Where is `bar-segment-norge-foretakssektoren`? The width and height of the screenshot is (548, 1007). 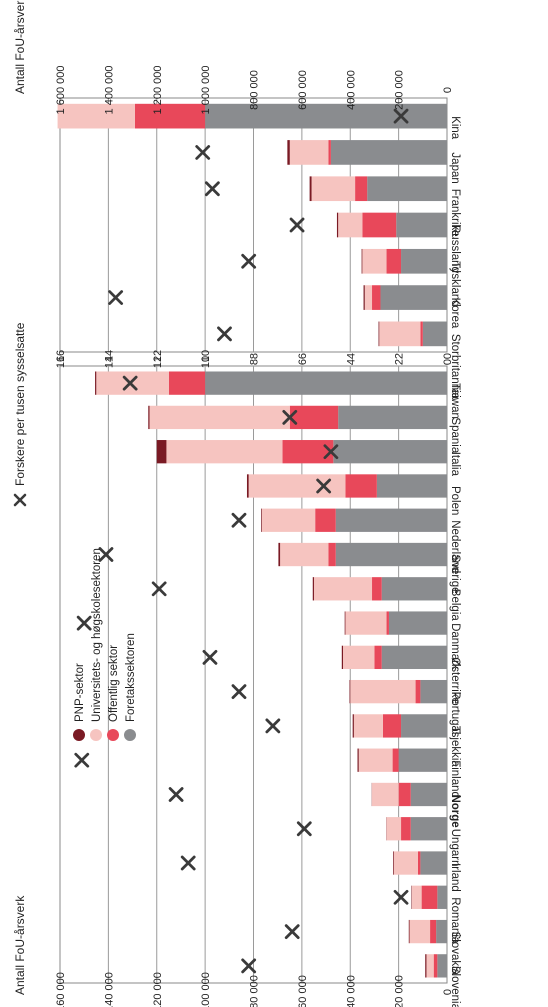 bar-segment-norge-foretakssektoren is located at coordinates (428, 794).